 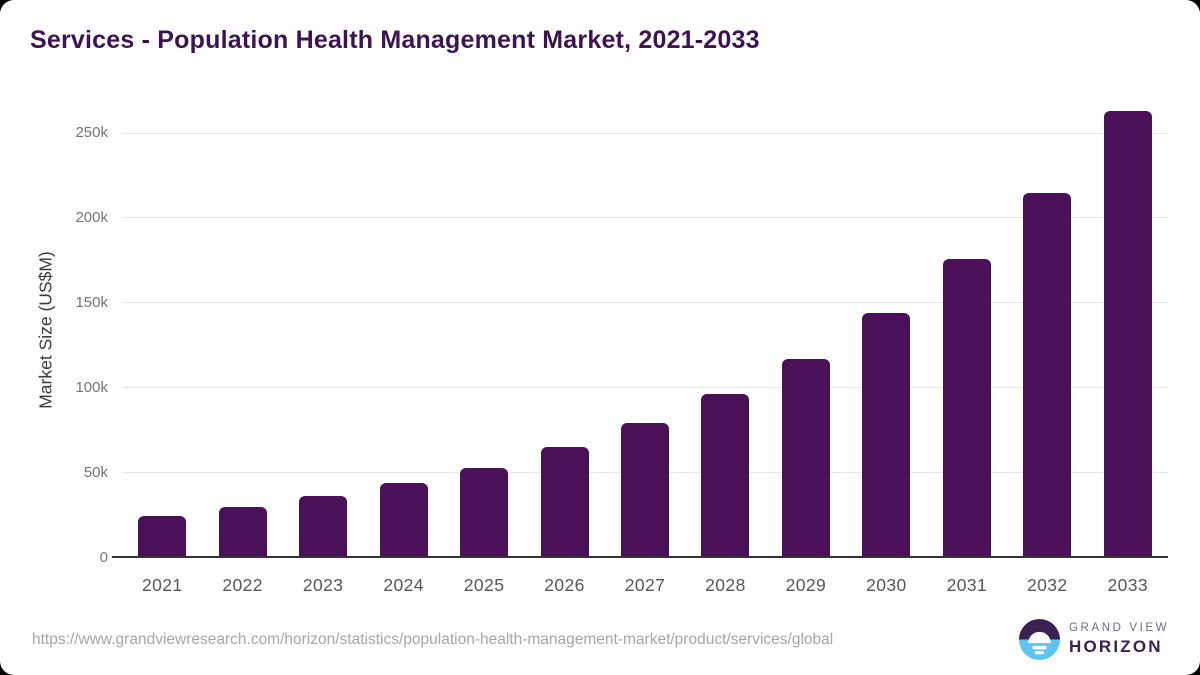 What do you see at coordinates (1127, 333) in the screenshot?
I see `bar-2033` at bounding box center [1127, 333].